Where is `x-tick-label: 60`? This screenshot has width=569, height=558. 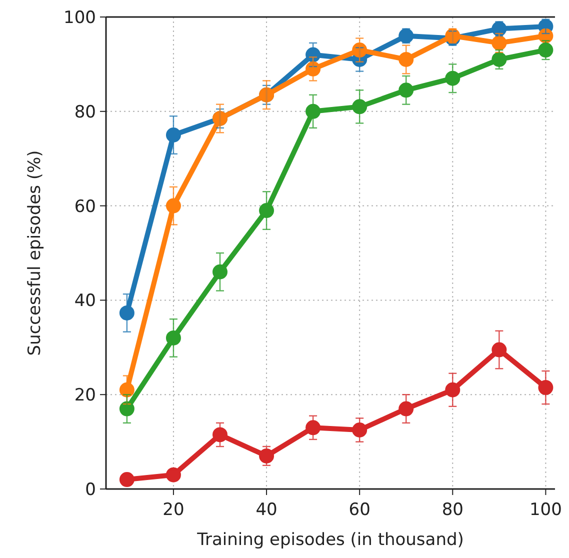
x-tick-label: 60 is located at coordinates (359, 510).